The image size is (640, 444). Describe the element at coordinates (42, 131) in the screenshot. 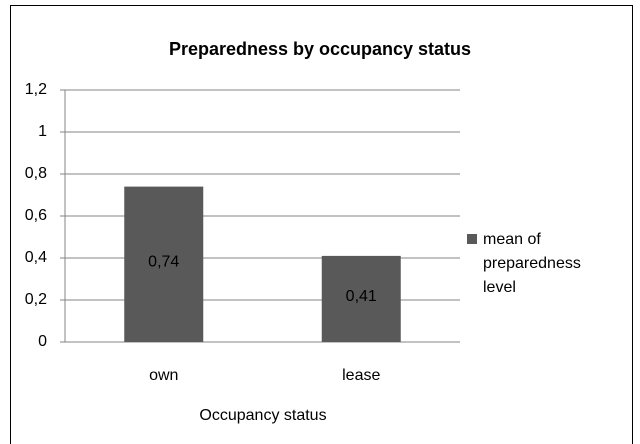

I see `y-tick-label: 1` at that location.